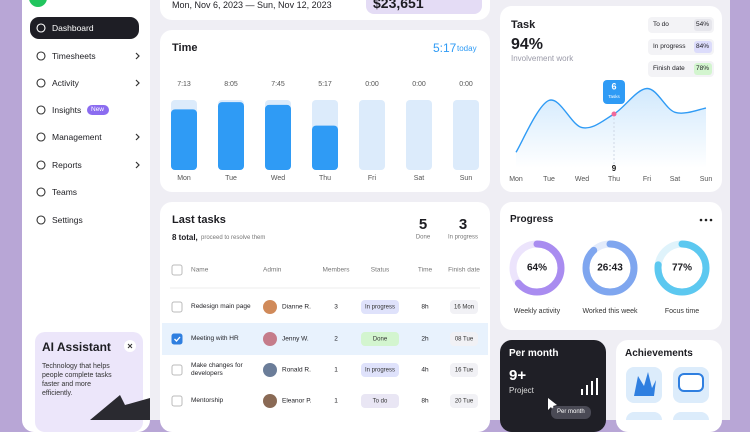 The width and height of the screenshot is (750, 432). I want to click on check-icon, so click(177, 339).